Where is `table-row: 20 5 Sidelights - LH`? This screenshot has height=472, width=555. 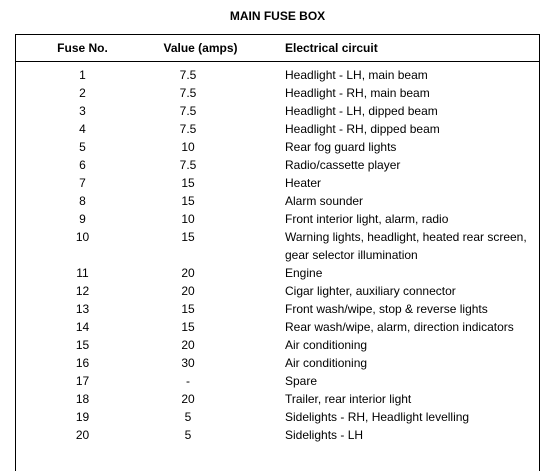
table-row: 20 5 Sidelights - LH is located at coordinates (277, 435).